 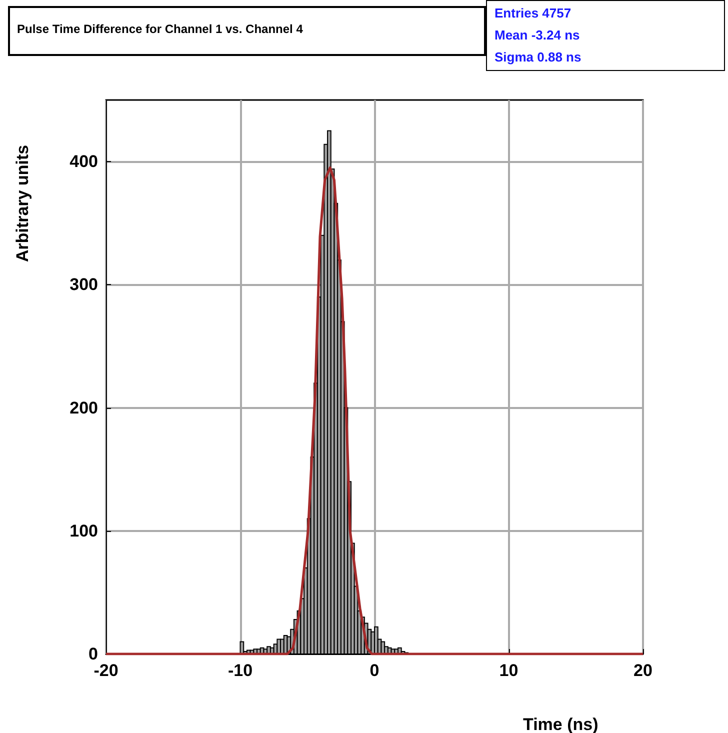 What do you see at coordinates (160, 29) in the screenshot?
I see `chart-title: Pulse Time Difference for Channel 1 vs. Channel 4` at bounding box center [160, 29].